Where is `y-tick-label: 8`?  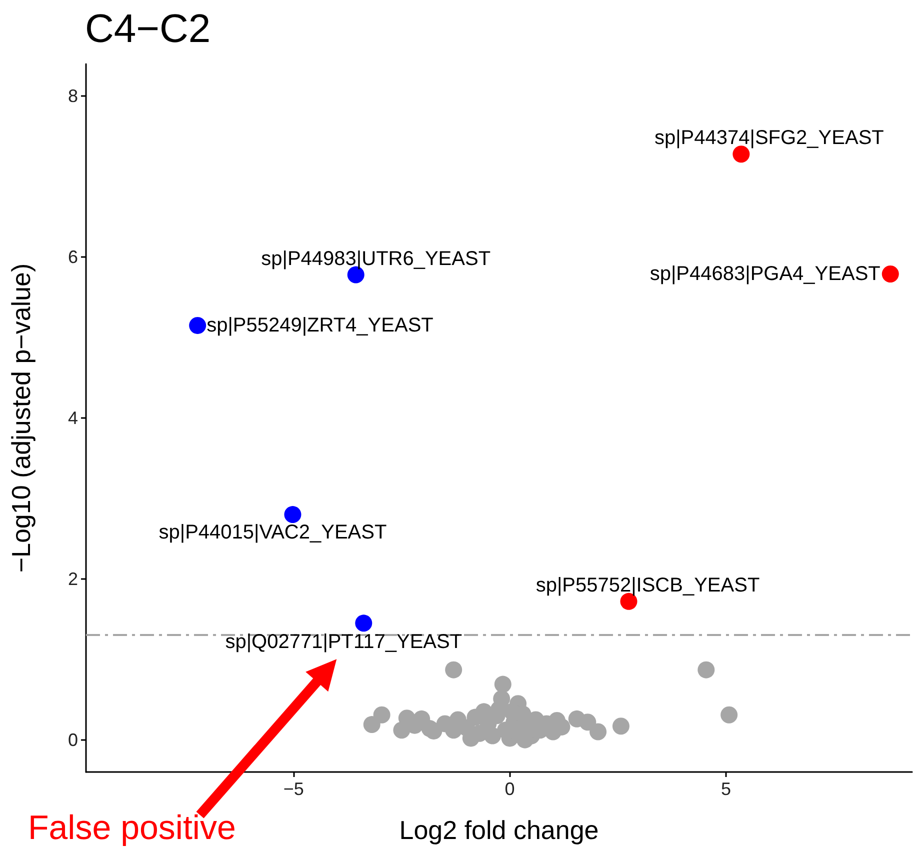
y-tick-label: 8 is located at coordinates (73, 96).